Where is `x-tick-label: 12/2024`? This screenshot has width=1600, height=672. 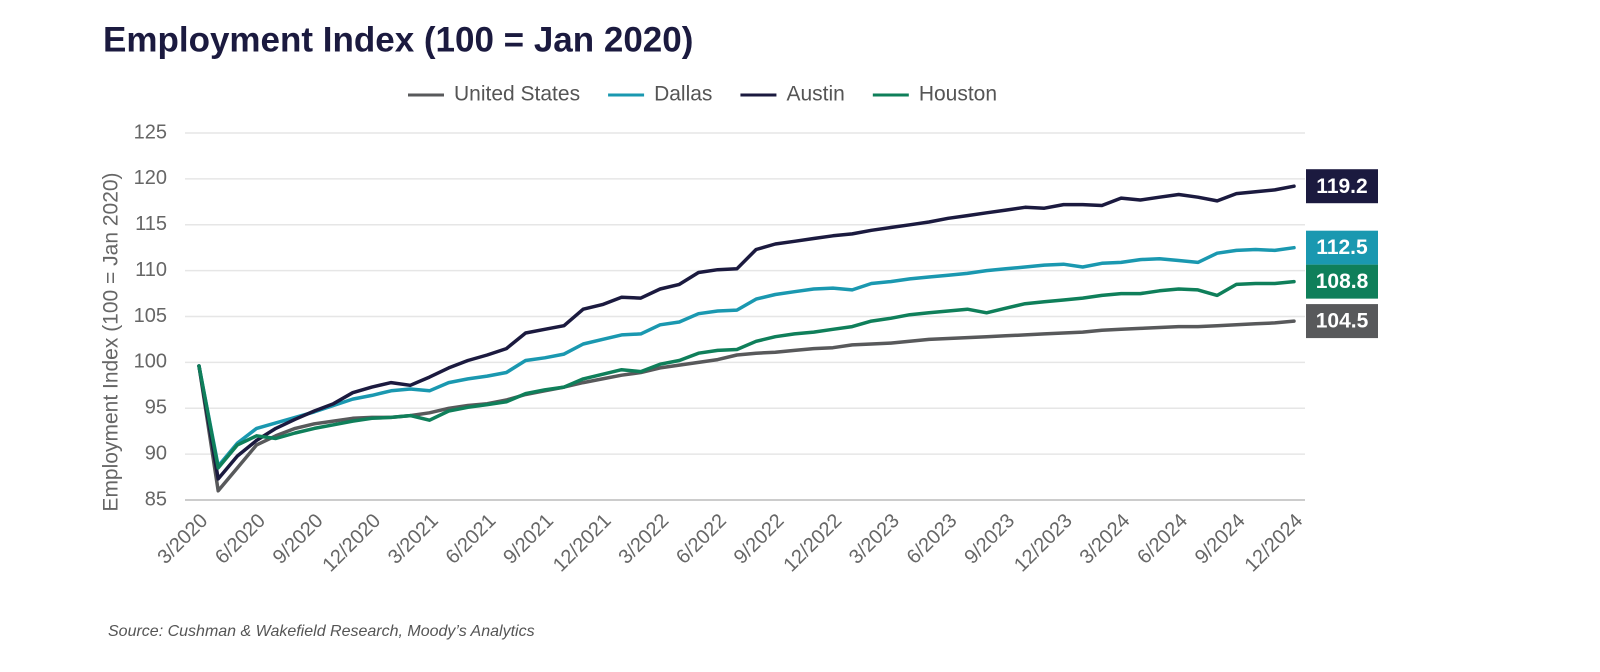 x-tick-label: 12/2024 is located at coordinates (1274, 543).